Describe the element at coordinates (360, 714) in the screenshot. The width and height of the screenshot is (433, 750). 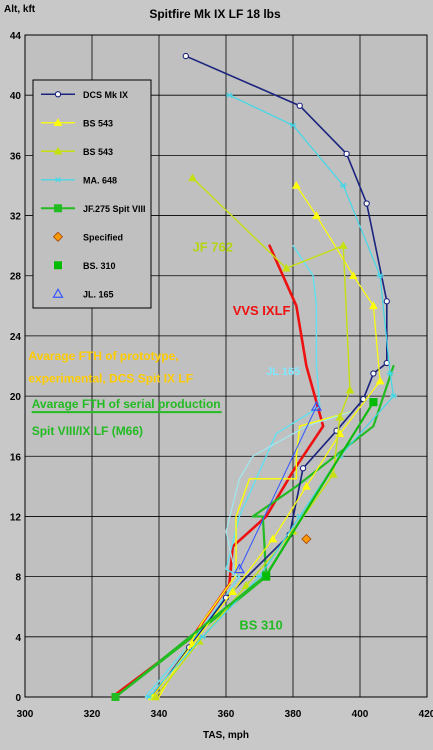
I see `x-tick-label: 400` at that location.